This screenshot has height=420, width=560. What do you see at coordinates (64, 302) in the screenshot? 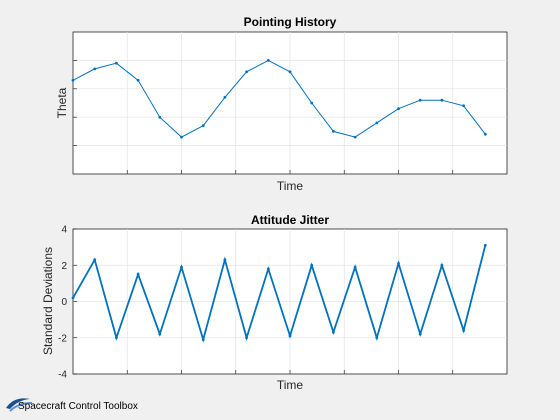
I see `y-tick-label: 0` at bounding box center [64, 302].